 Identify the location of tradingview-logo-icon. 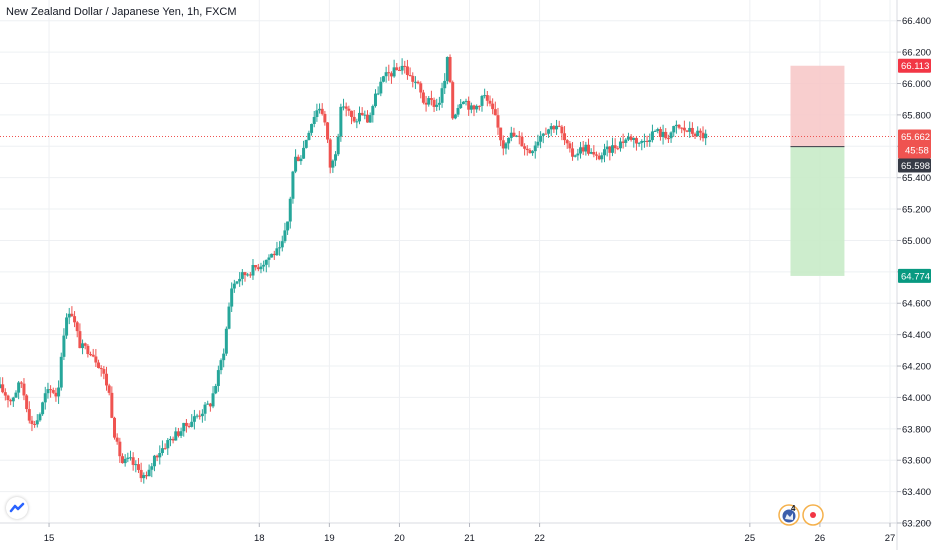
(17, 508).